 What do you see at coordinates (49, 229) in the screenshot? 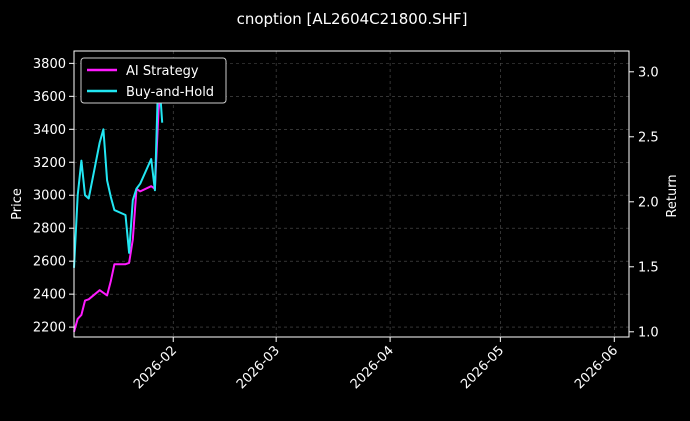
I see `y-left-tick-label: 2800` at bounding box center [49, 229].